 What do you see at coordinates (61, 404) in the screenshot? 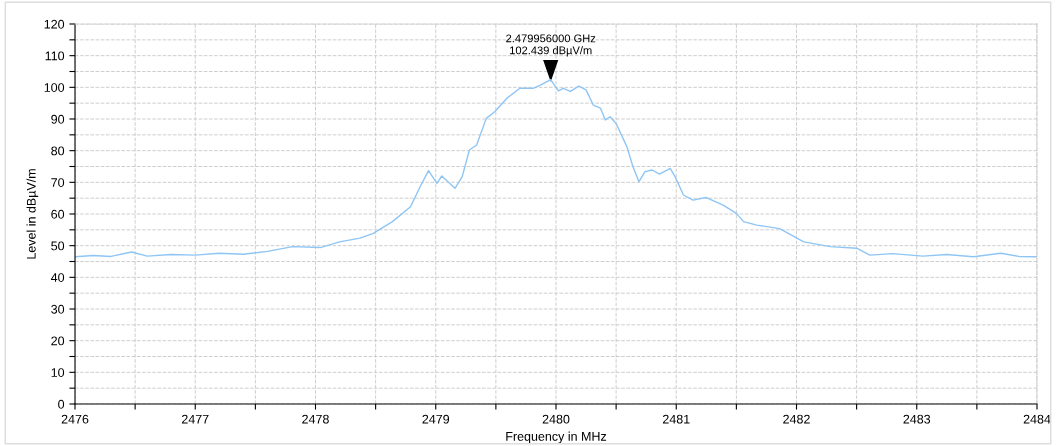
I see `y-tick-label: 0` at bounding box center [61, 404].